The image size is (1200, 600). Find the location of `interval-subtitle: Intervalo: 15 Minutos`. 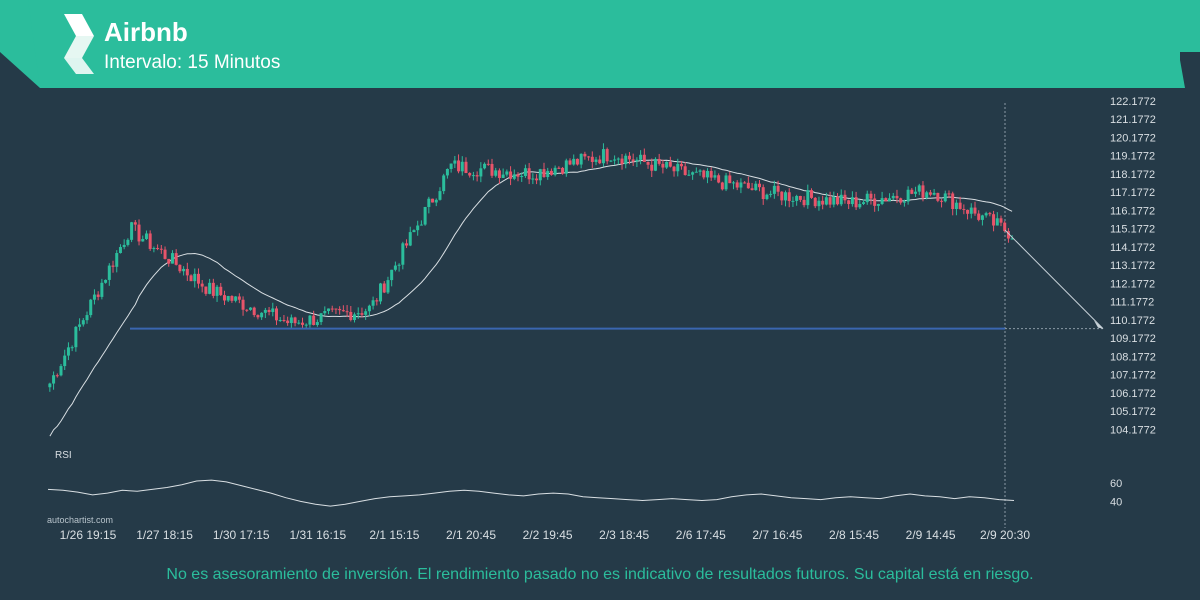

interval-subtitle: Intervalo: 15 Minutos is located at coordinates (192, 62).